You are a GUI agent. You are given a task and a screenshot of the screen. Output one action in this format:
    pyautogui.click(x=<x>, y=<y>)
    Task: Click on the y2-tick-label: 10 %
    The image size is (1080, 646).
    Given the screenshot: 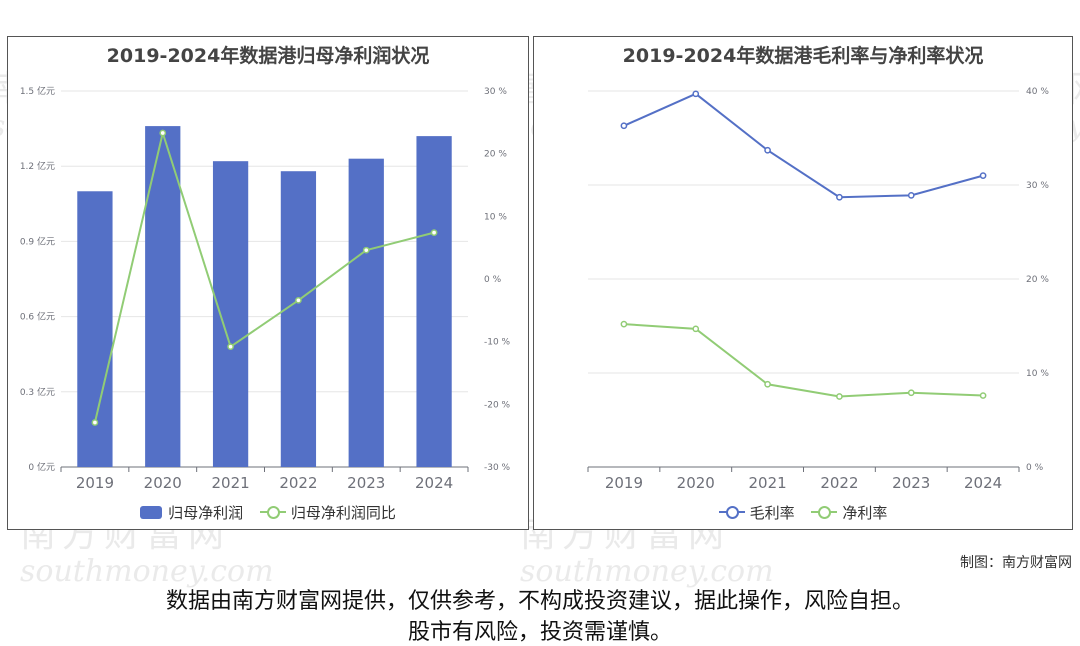 What is the action you would take?
    pyautogui.click(x=495, y=217)
    